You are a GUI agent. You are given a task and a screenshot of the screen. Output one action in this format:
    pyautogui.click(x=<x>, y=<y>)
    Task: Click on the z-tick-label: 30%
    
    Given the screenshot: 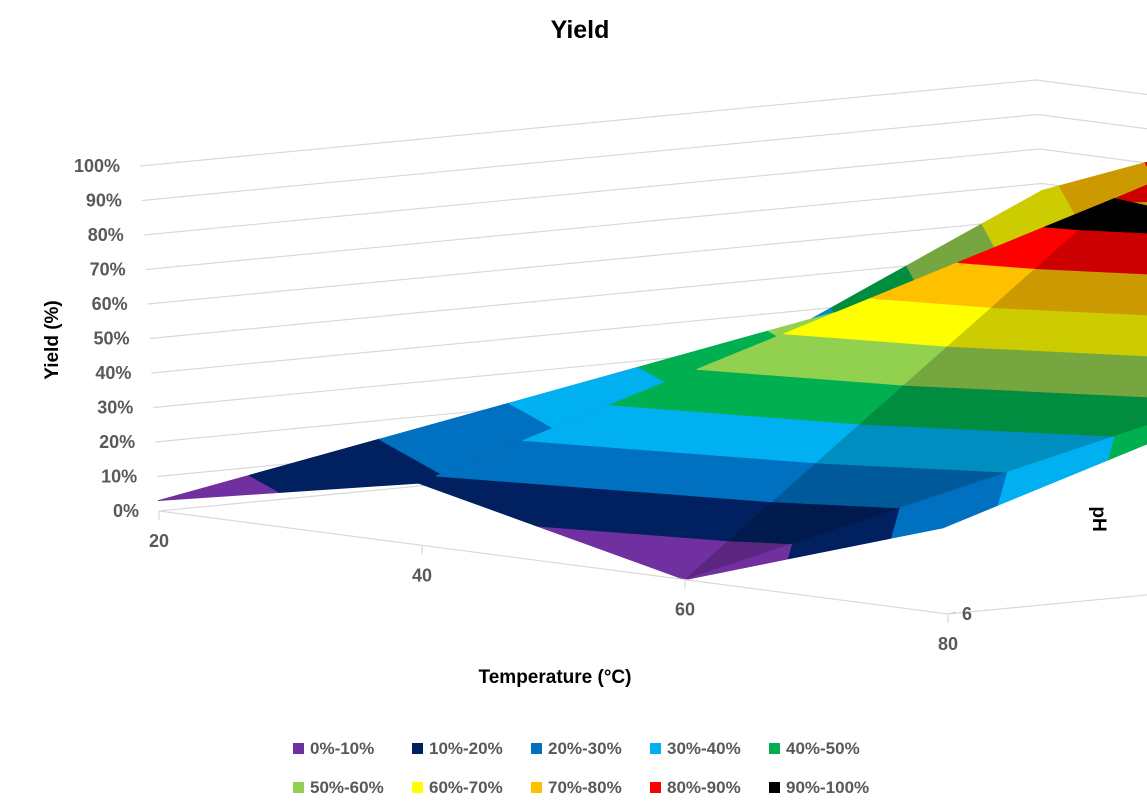 What is the action you would take?
    pyautogui.click(x=115, y=408)
    